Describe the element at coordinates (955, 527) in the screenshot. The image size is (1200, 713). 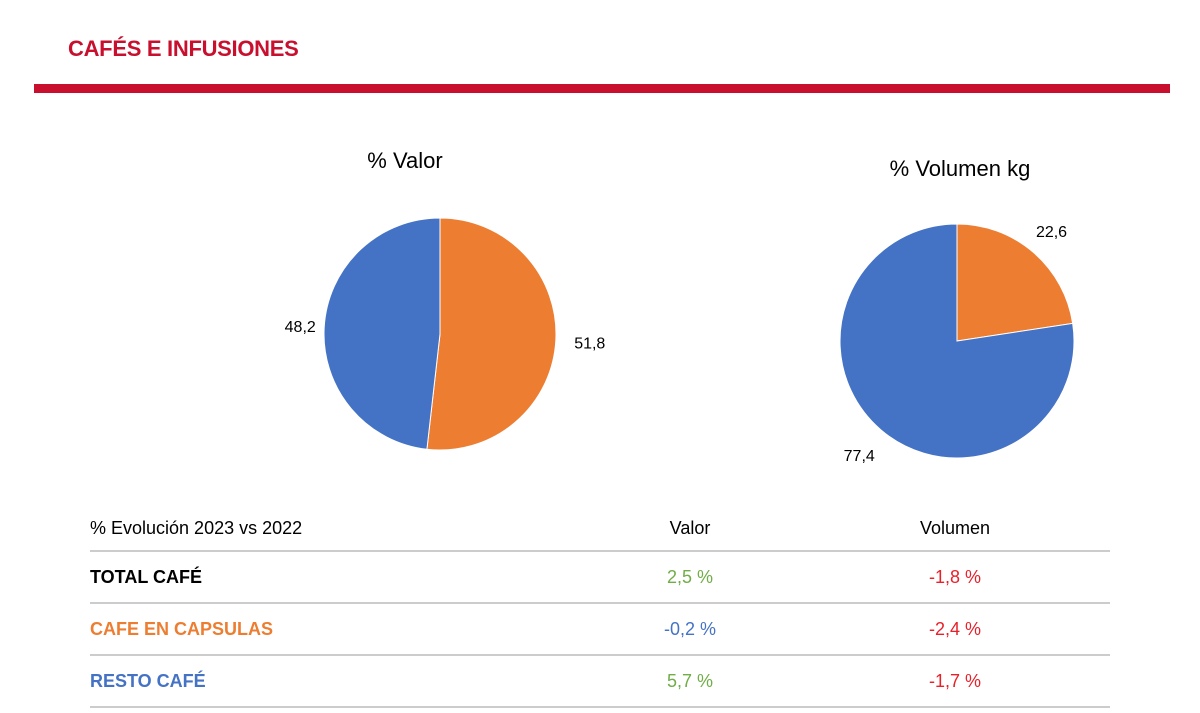
I see `column-header-volumen: Volumen` at that location.